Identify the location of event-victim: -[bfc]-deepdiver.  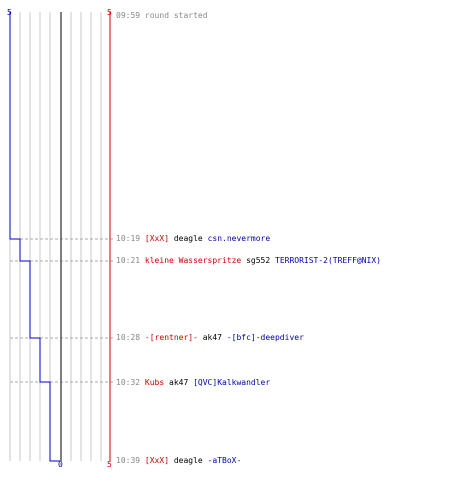
(265, 337).